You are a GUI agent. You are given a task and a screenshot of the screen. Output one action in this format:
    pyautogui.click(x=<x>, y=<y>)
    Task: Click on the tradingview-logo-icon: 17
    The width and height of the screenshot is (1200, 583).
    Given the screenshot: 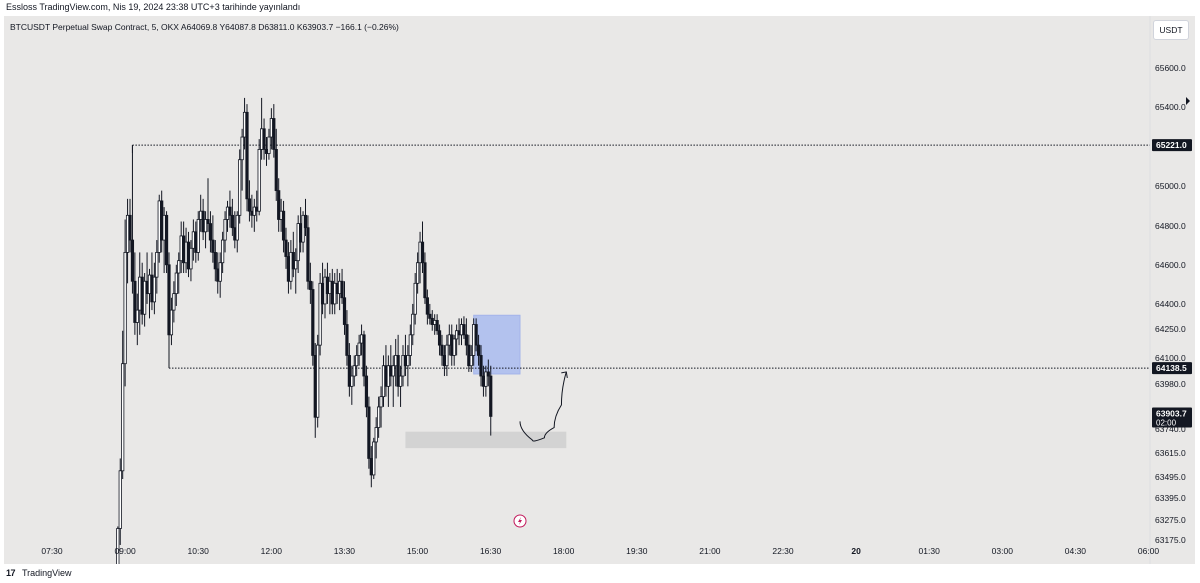 What is the action you would take?
    pyautogui.click(x=11, y=573)
    